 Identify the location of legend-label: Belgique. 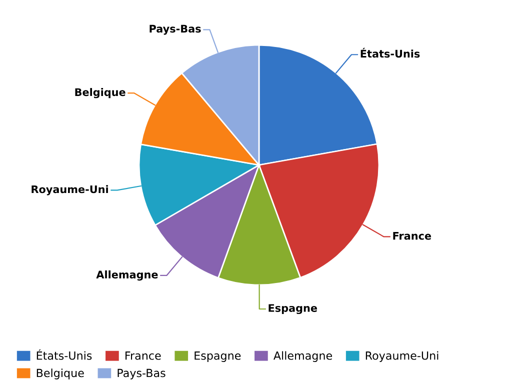
(60, 374).